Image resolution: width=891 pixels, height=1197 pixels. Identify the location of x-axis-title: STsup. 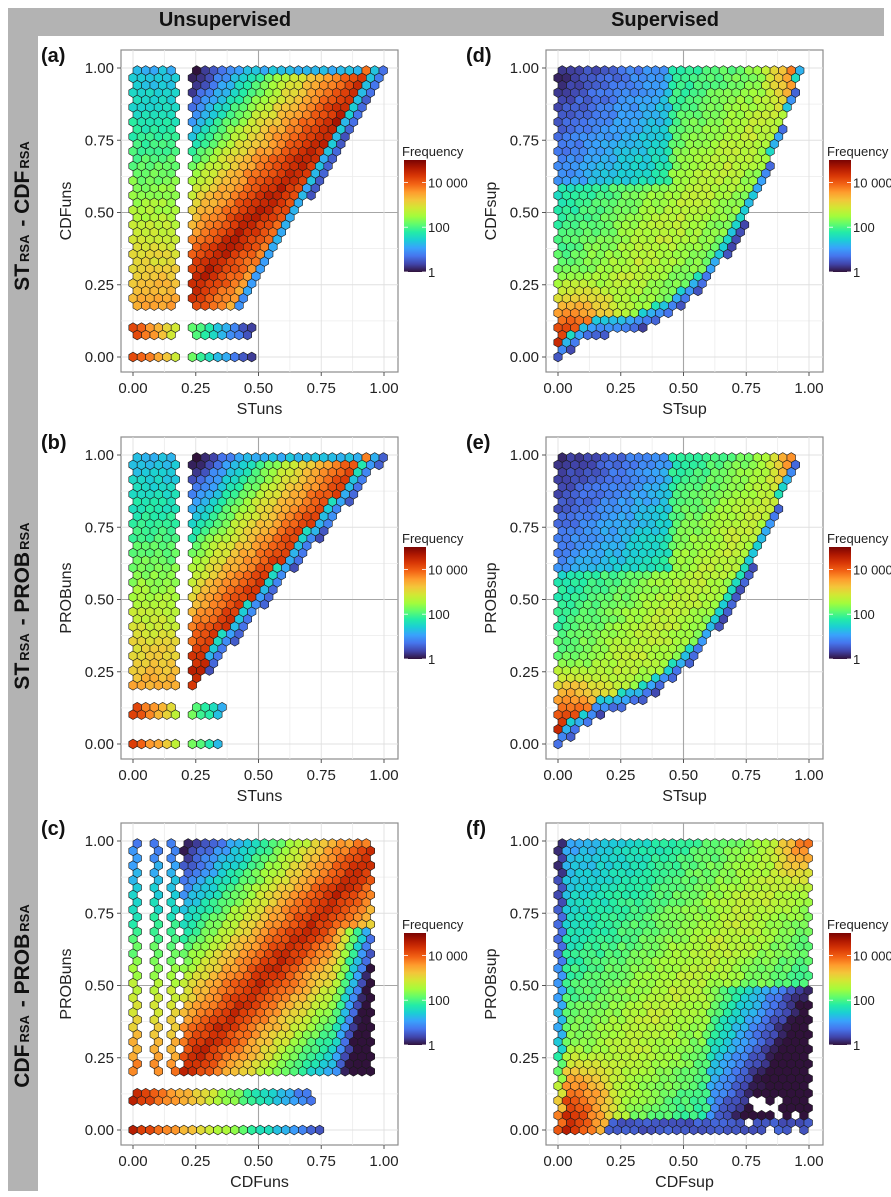
(684, 796).